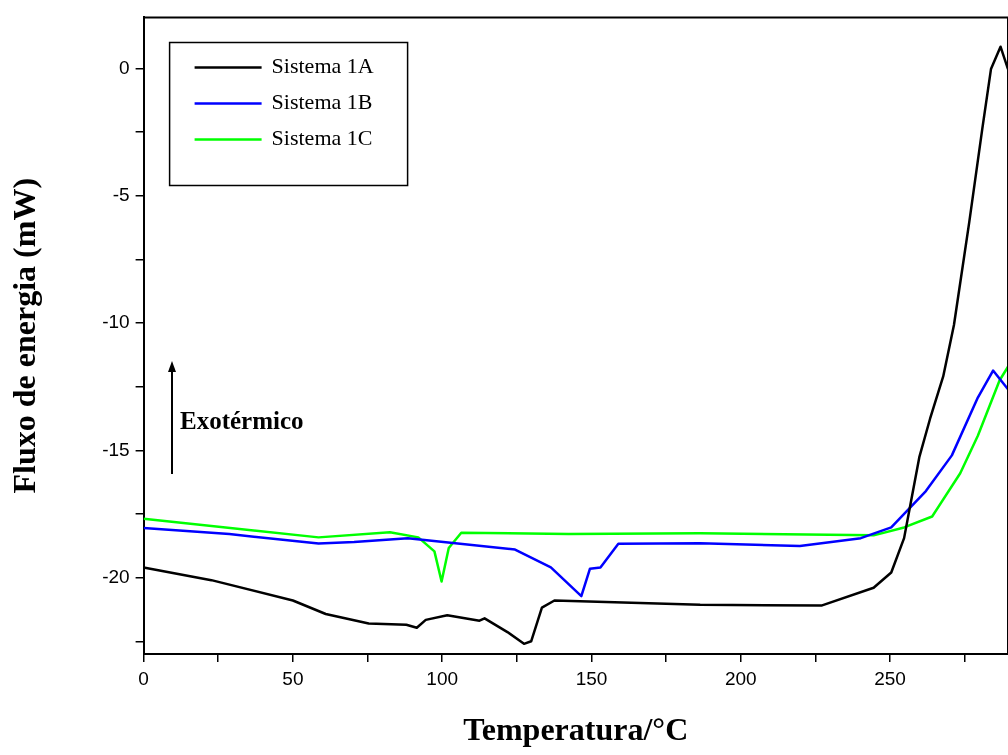  Describe the element at coordinates (322, 66) in the screenshot. I see `legend-label: Sistema 1A` at that location.